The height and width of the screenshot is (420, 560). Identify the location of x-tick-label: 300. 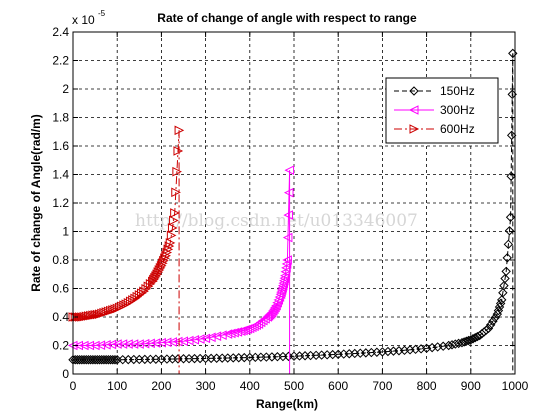
(206, 386).